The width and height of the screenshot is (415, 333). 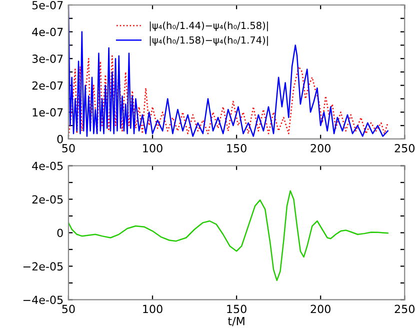 I want to click on legend-label: |ψ₄(h₀/1.58)−ψ₄(h₀/1.74)|, so click(x=209, y=41).